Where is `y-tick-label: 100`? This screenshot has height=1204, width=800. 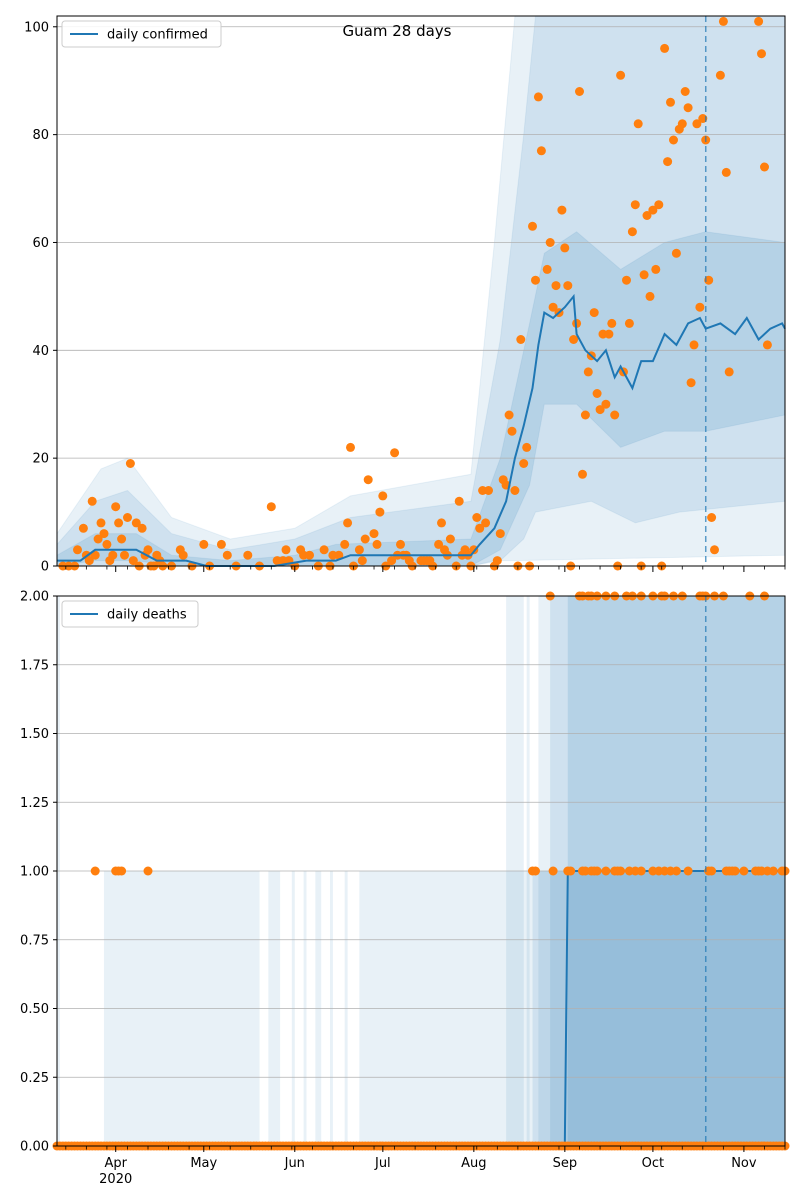 y-tick-label: 100 is located at coordinates (36, 27).